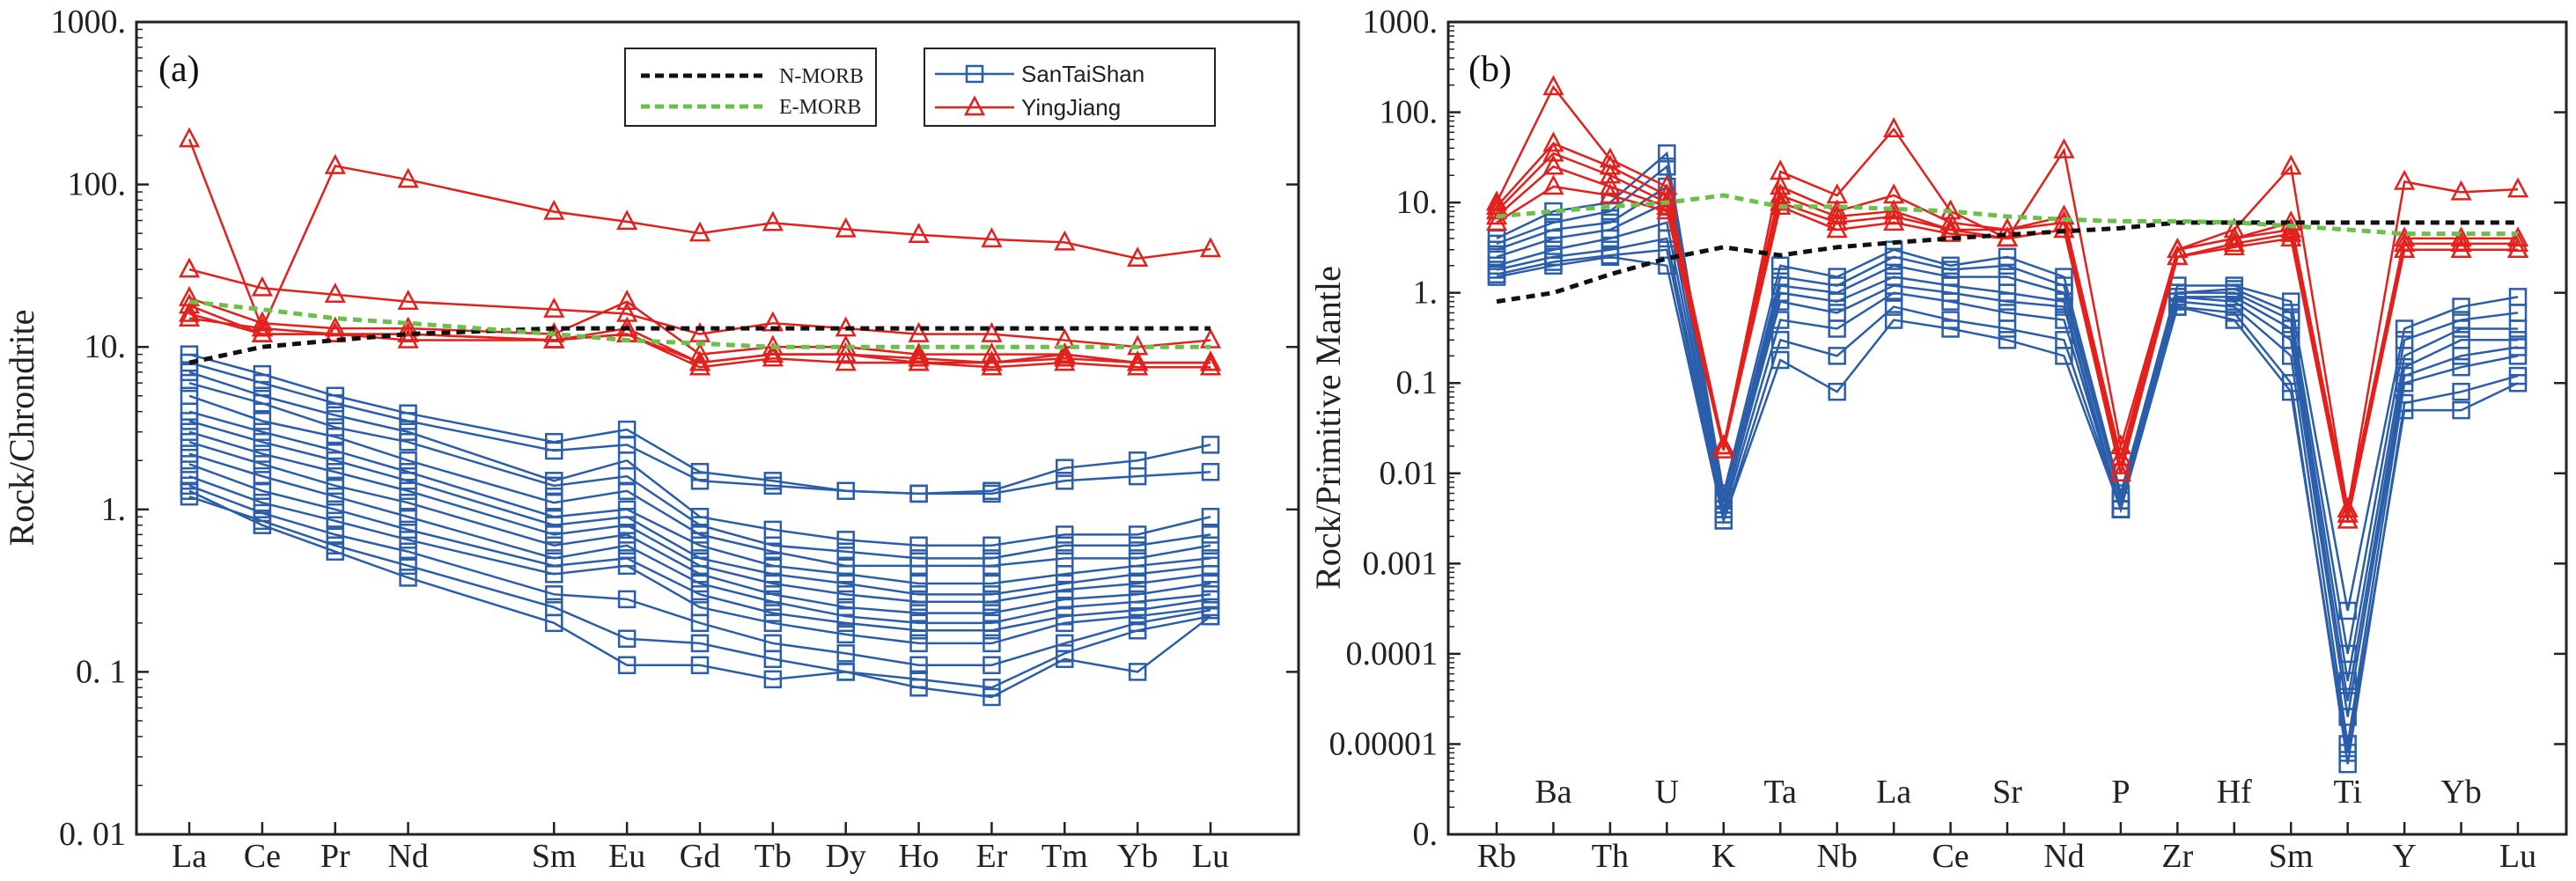 This screenshot has width=2576, height=881. I want to click on y-tick-label: 0.1, so click(1418, 382).